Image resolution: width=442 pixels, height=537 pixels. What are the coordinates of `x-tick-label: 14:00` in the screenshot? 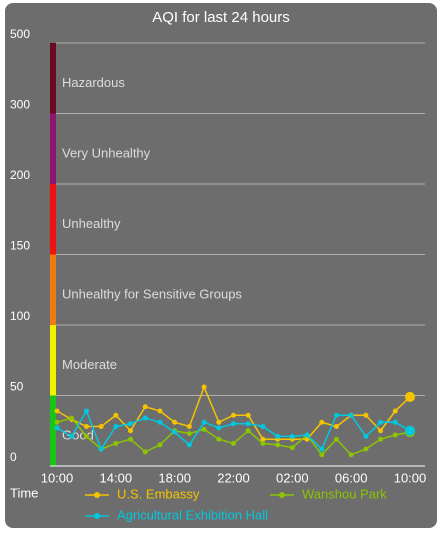 It's located at (116, 477).